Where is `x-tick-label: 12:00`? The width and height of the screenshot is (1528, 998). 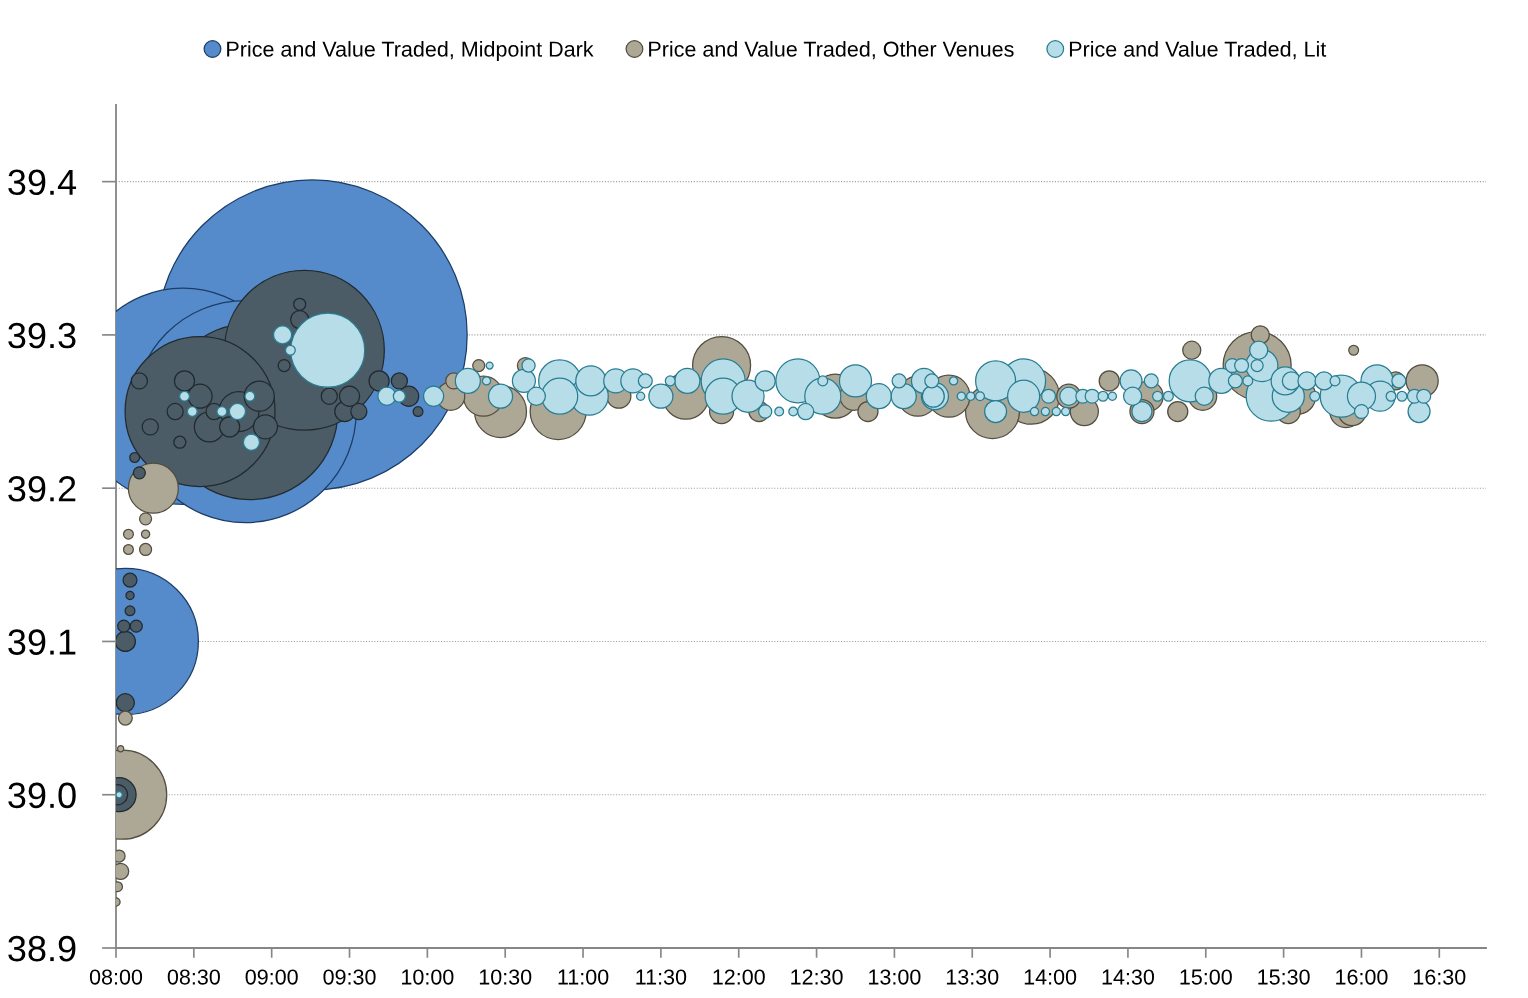 x-tick-label: 12:00 is located at coordinates (739, 977).